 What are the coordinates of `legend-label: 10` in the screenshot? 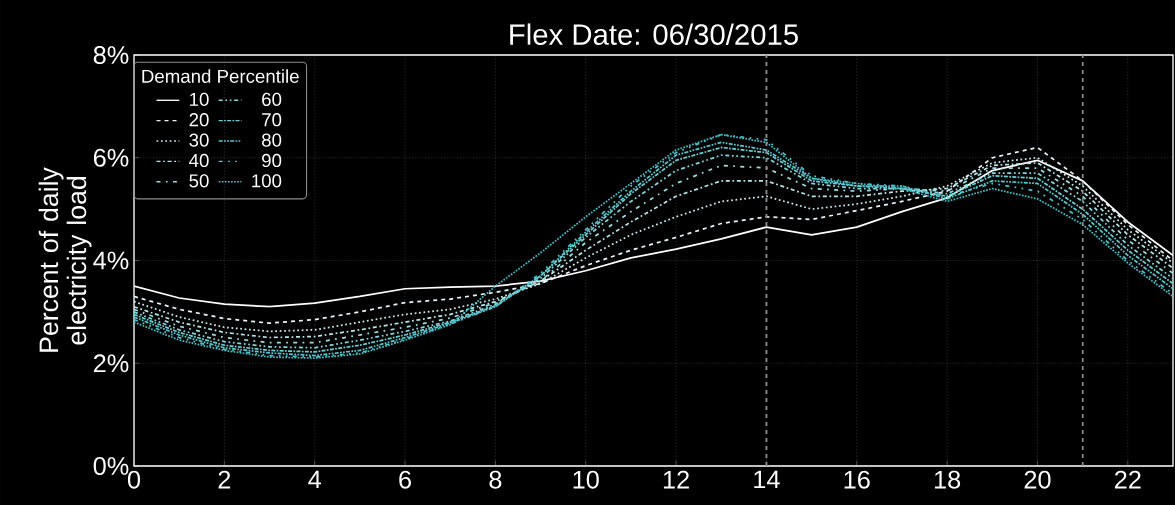 It's located at (199, 99).